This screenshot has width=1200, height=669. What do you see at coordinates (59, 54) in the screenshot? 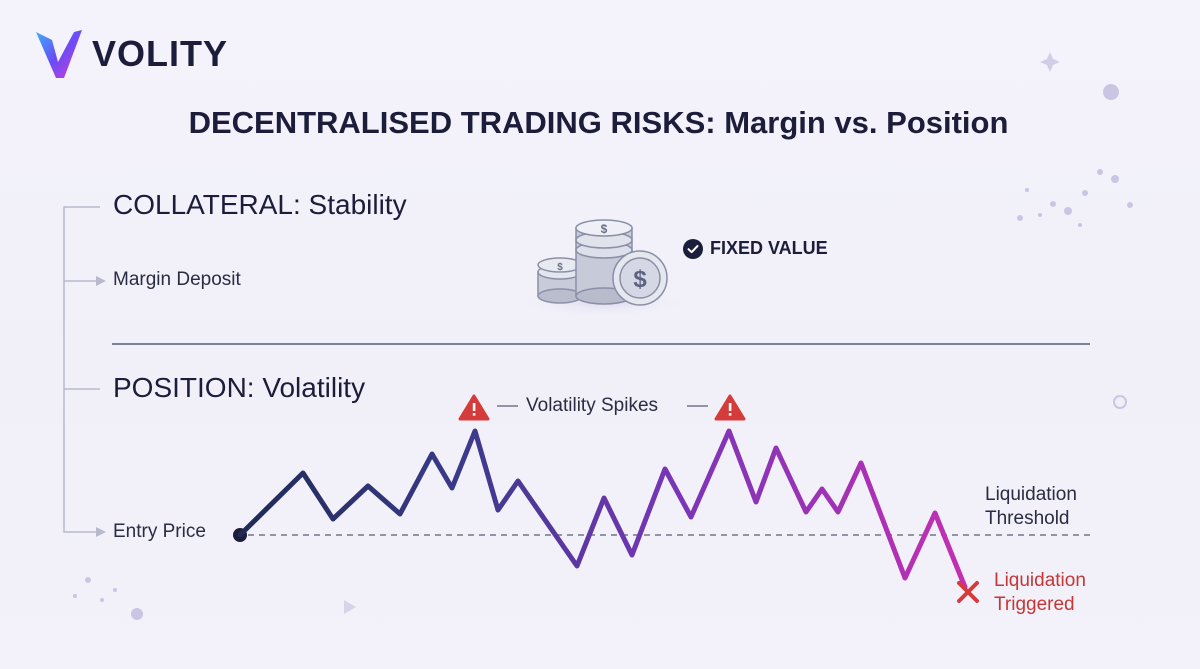
I see `volity-logo-icon` at bounding box center [59, 54].